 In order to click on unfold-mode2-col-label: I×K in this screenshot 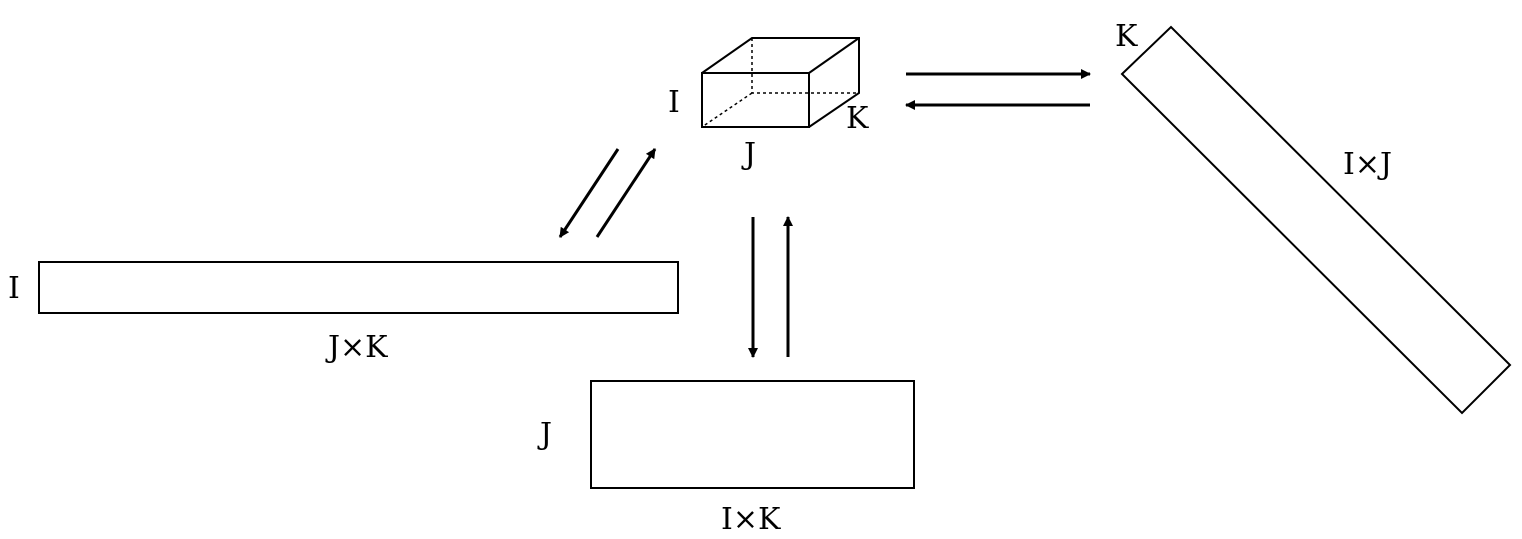, I will do `click(751, 519)`.